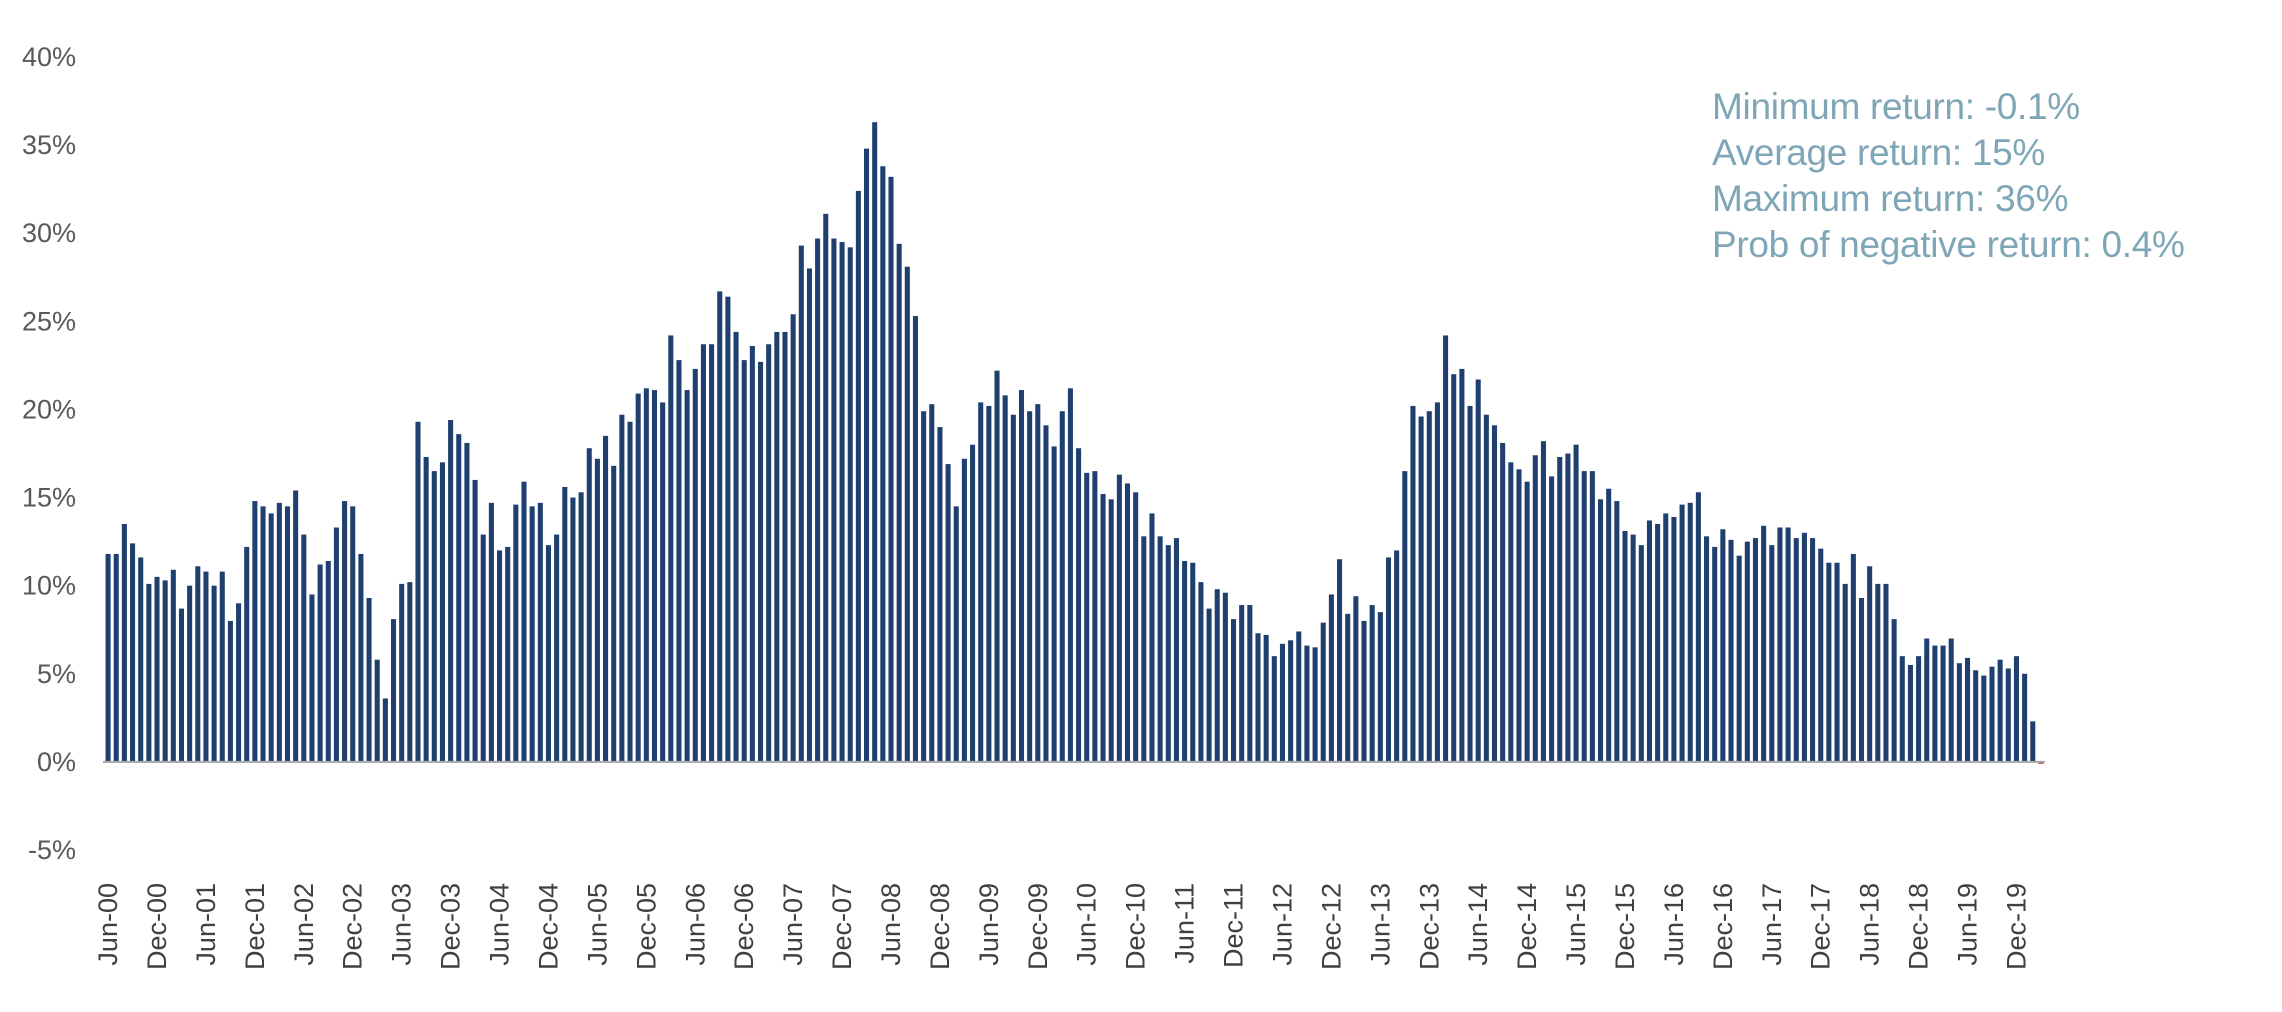  What do you see at coordinates (1136, 926) in the screenshot?
I see `x-tick-label: Dec-10` at bounding box center [1136, 926].